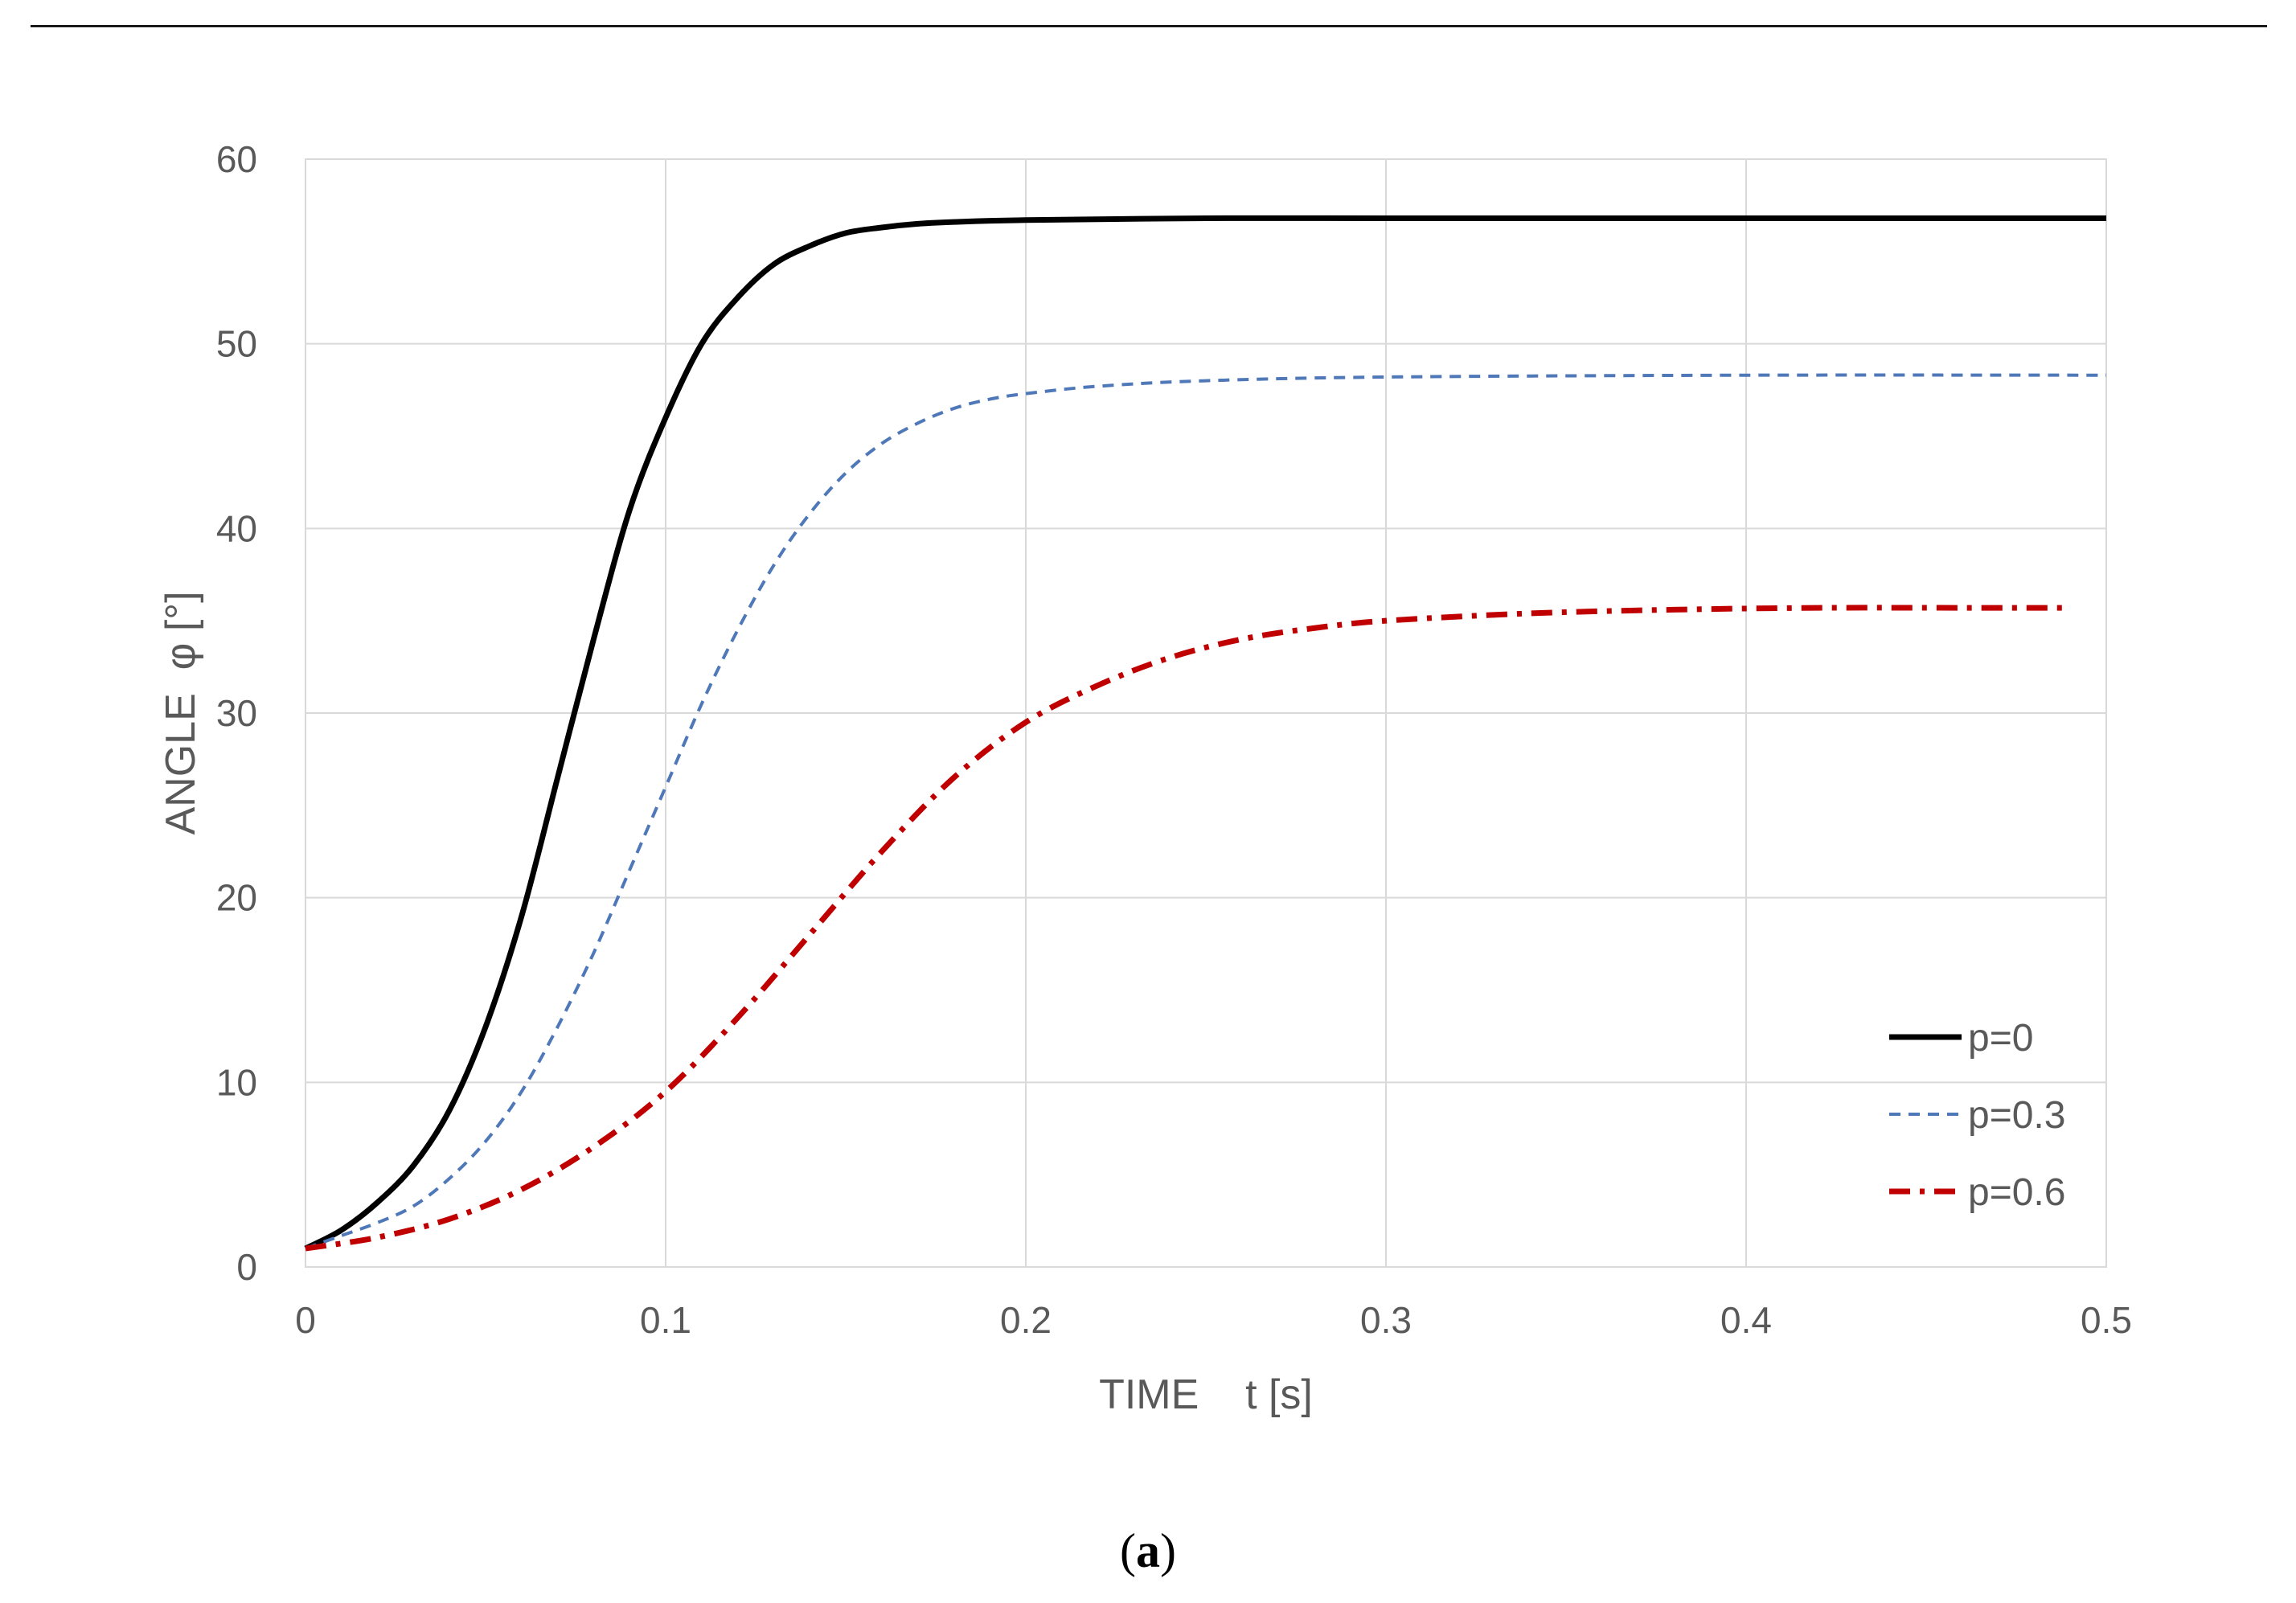 This screenshot has width=2296, height=1603. What do you see at coordinates (2001, 1038) in the screenshot?
I see `legend-label-p-0: p=0` at bounding box center [2001, 1038].